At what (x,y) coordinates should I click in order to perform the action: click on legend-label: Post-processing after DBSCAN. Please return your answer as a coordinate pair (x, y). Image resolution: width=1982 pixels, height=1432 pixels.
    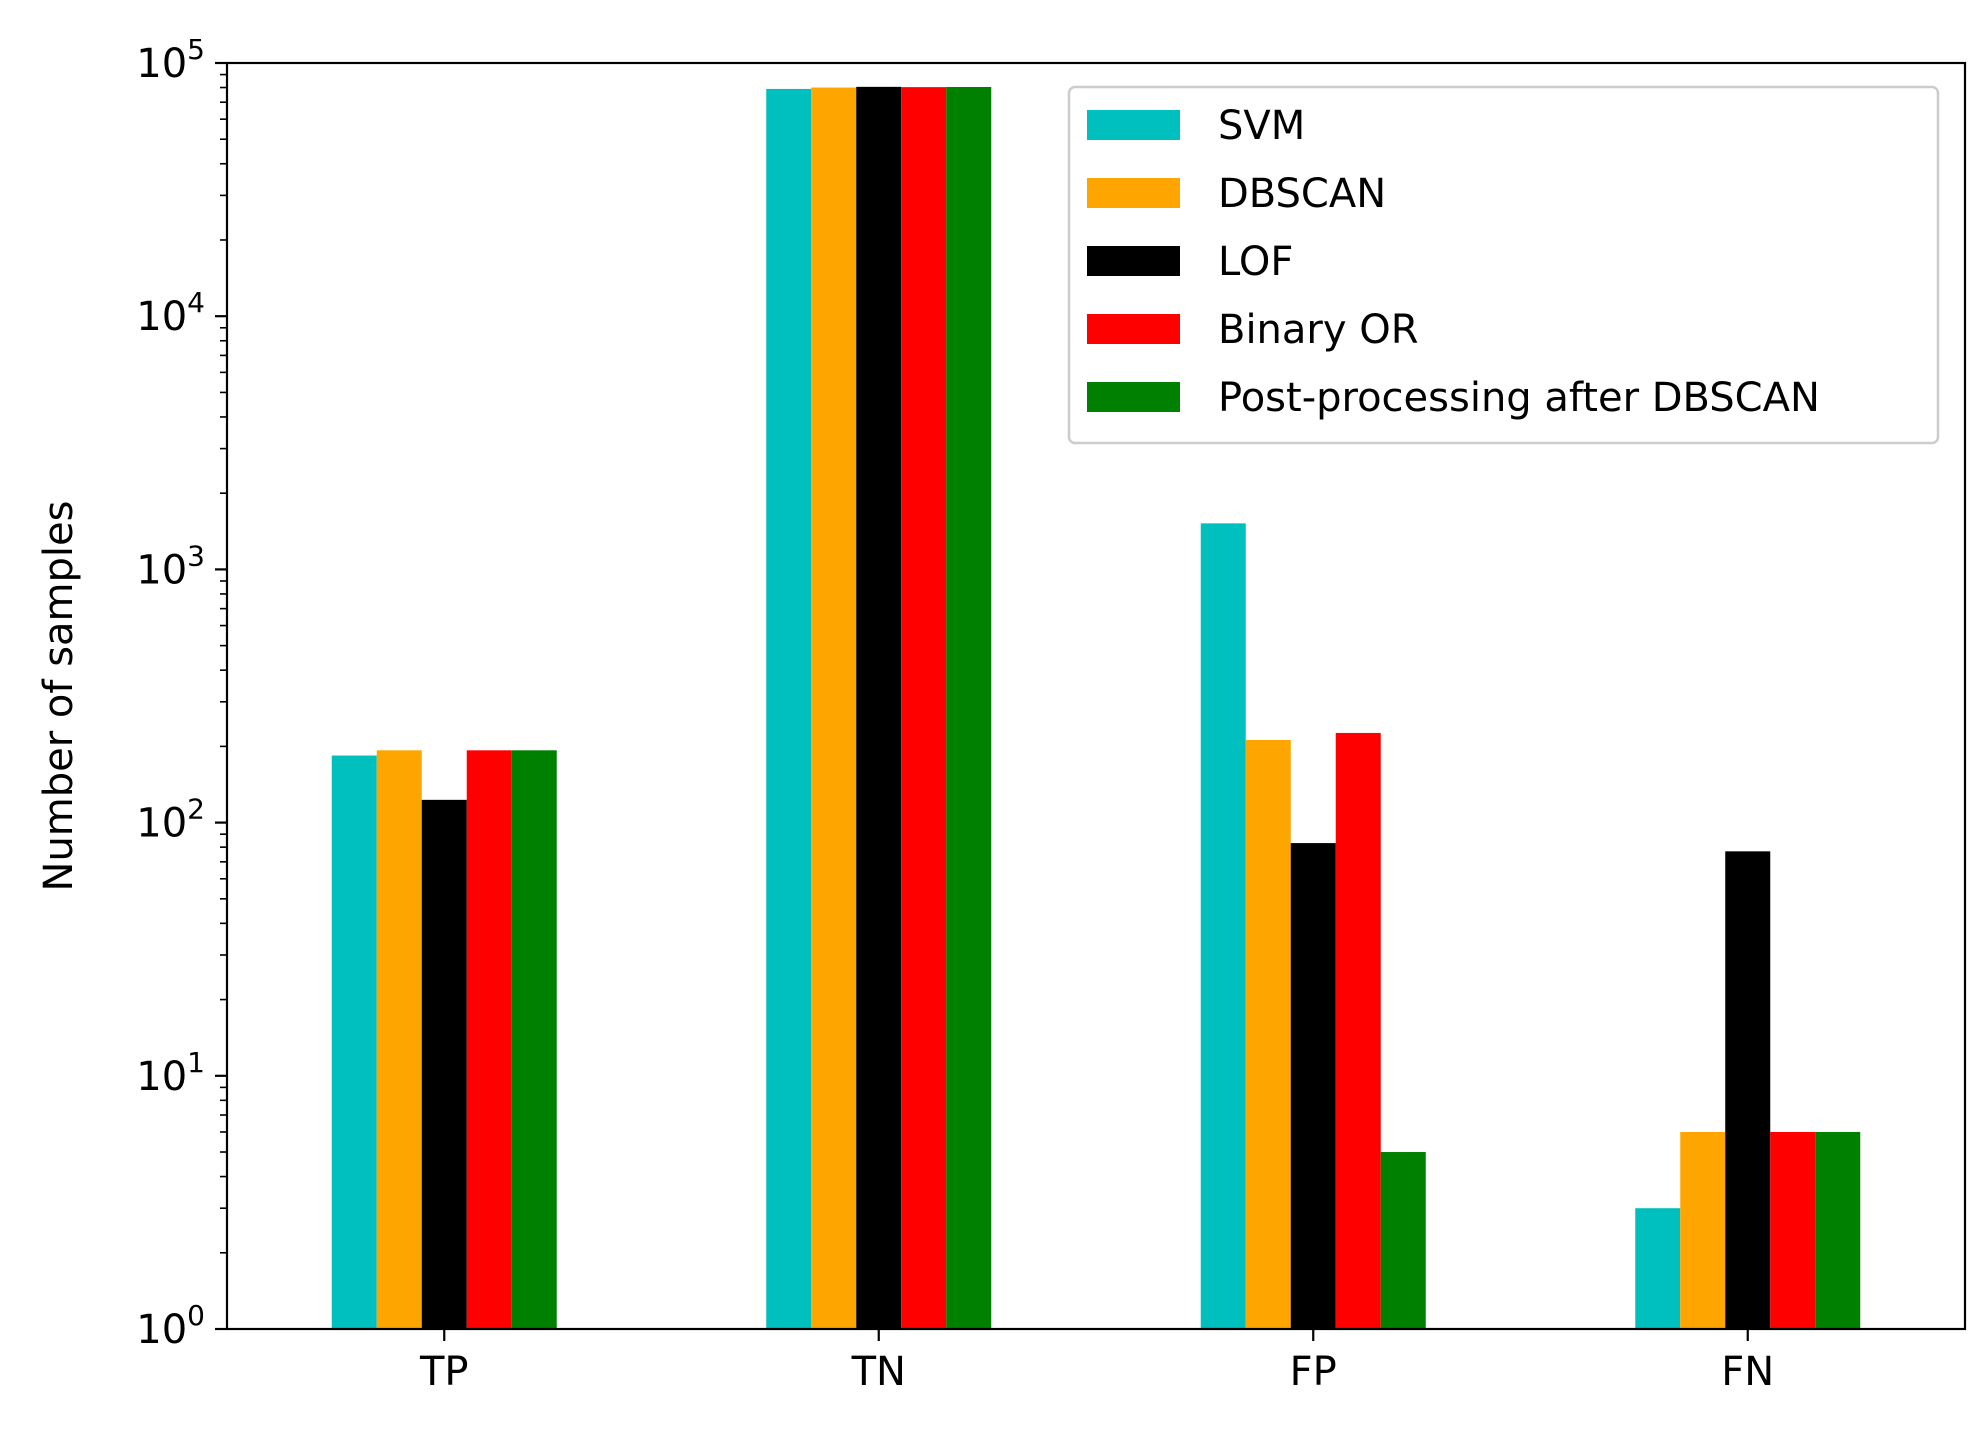
    Looking at the image, I should click on (1519, 398).